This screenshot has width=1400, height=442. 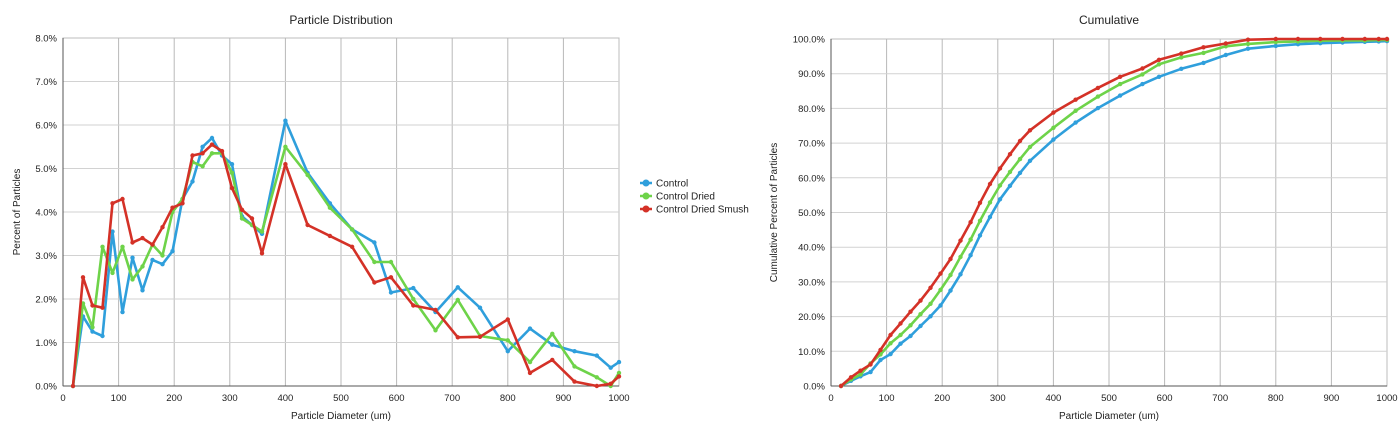 I want to click on y-axis-label: Percent of Particles, so click(x=17, y=212).